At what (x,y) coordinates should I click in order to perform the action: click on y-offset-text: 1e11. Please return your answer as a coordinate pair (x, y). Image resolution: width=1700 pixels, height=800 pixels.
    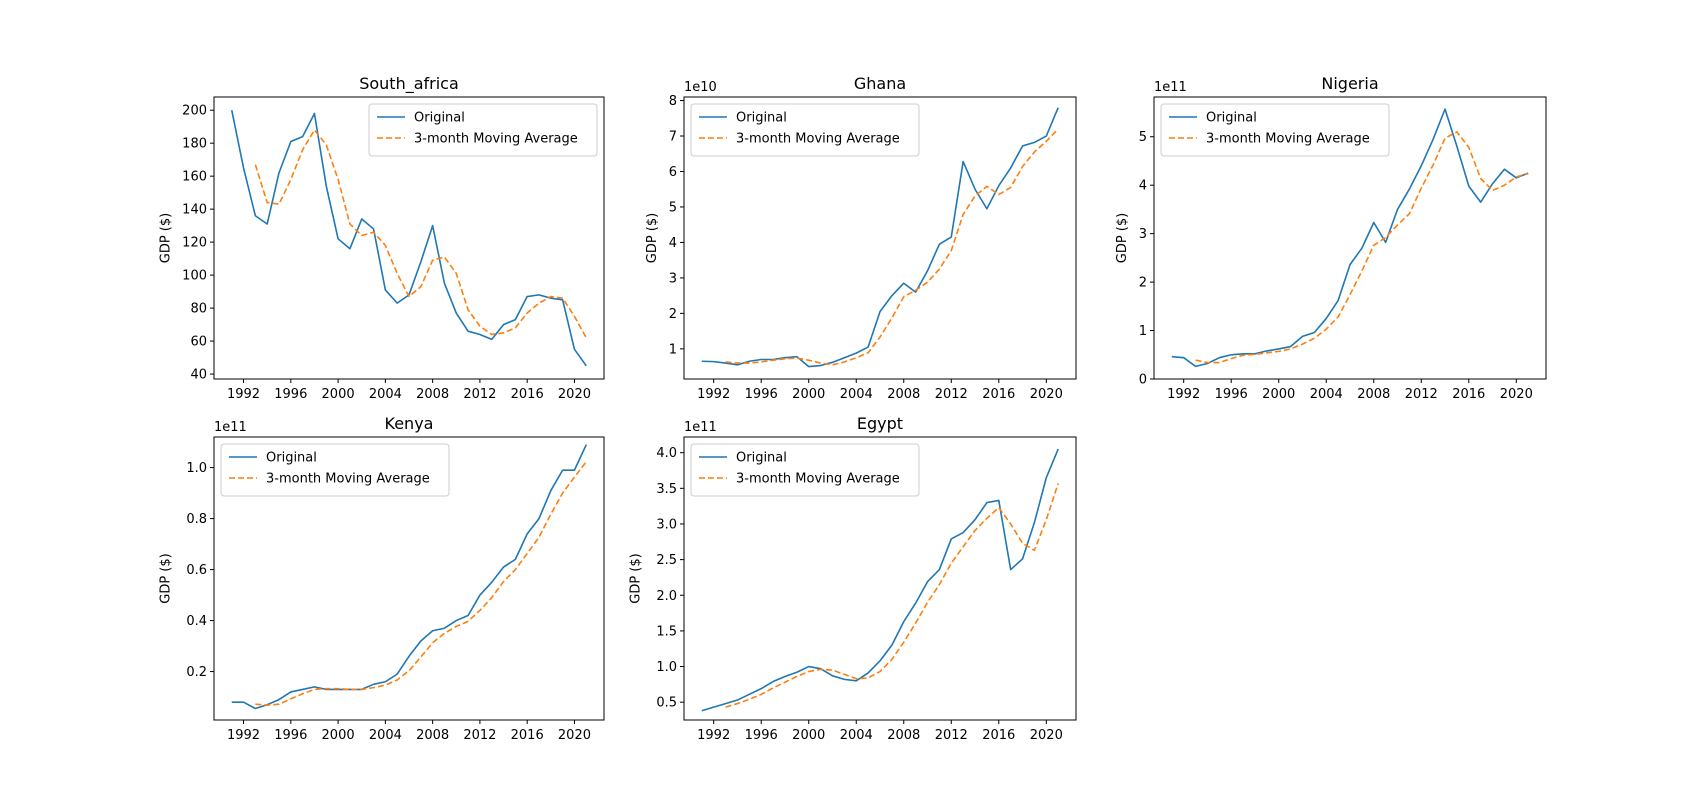
    Looking at the image, I should click on (1170, 87).